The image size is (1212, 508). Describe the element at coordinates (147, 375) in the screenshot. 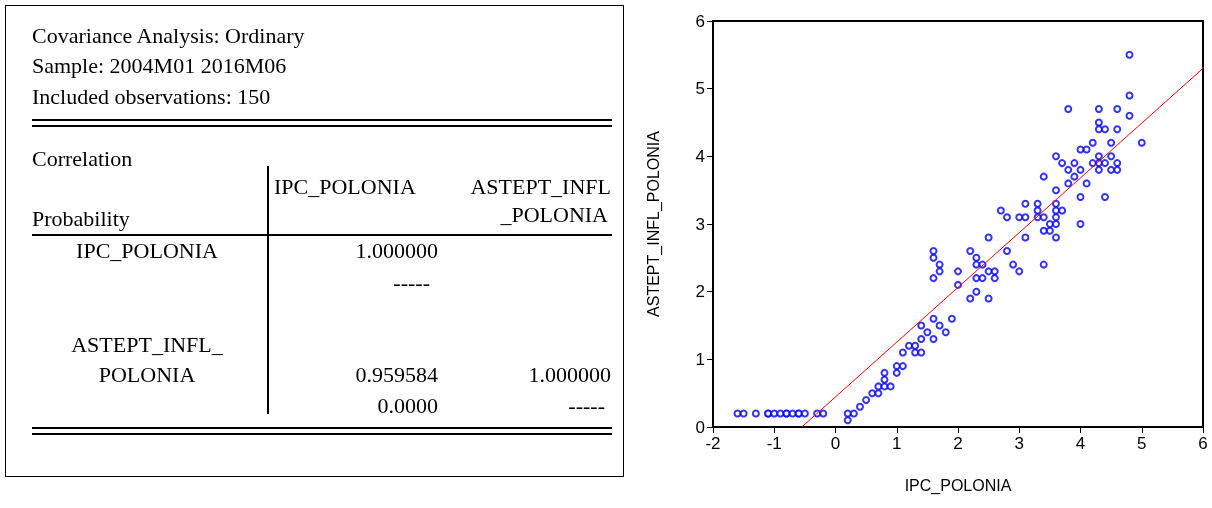

I see `text: POLONIA` at that location.